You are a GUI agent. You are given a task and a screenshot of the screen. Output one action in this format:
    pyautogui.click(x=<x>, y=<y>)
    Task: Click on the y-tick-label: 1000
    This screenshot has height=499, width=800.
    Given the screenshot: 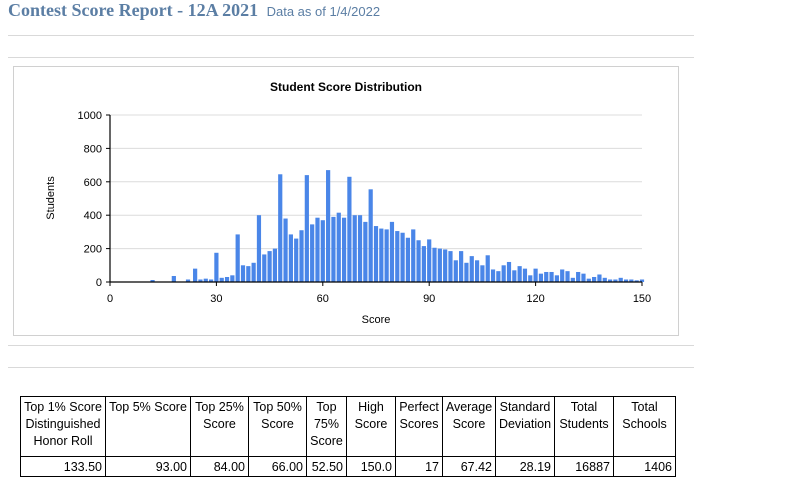 What is the action you would take?
    pyautogui.click(x=90, y=116)
    